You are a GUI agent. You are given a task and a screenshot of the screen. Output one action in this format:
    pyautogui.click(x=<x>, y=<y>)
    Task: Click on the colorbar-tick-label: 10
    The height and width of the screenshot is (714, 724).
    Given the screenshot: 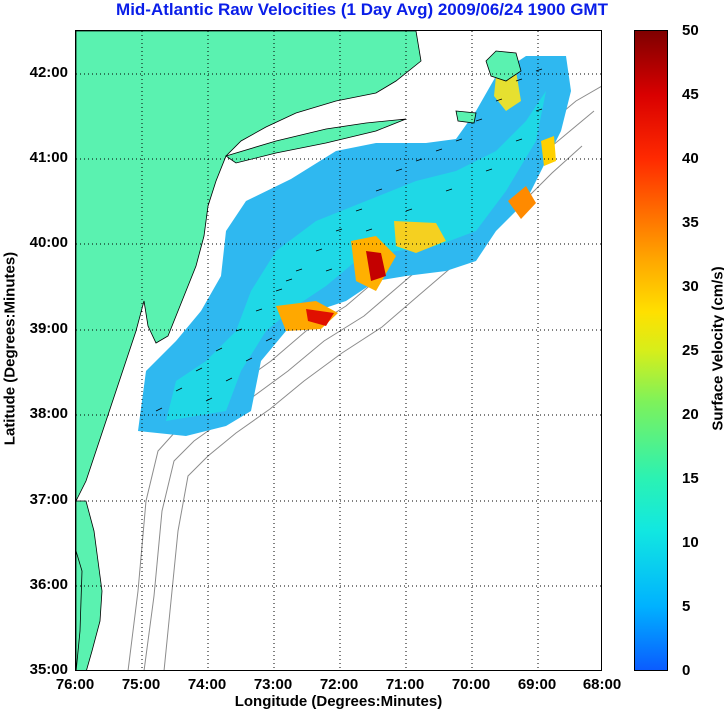 What is the action you would take?
    pyautogui.click(x=690, y=542)
    